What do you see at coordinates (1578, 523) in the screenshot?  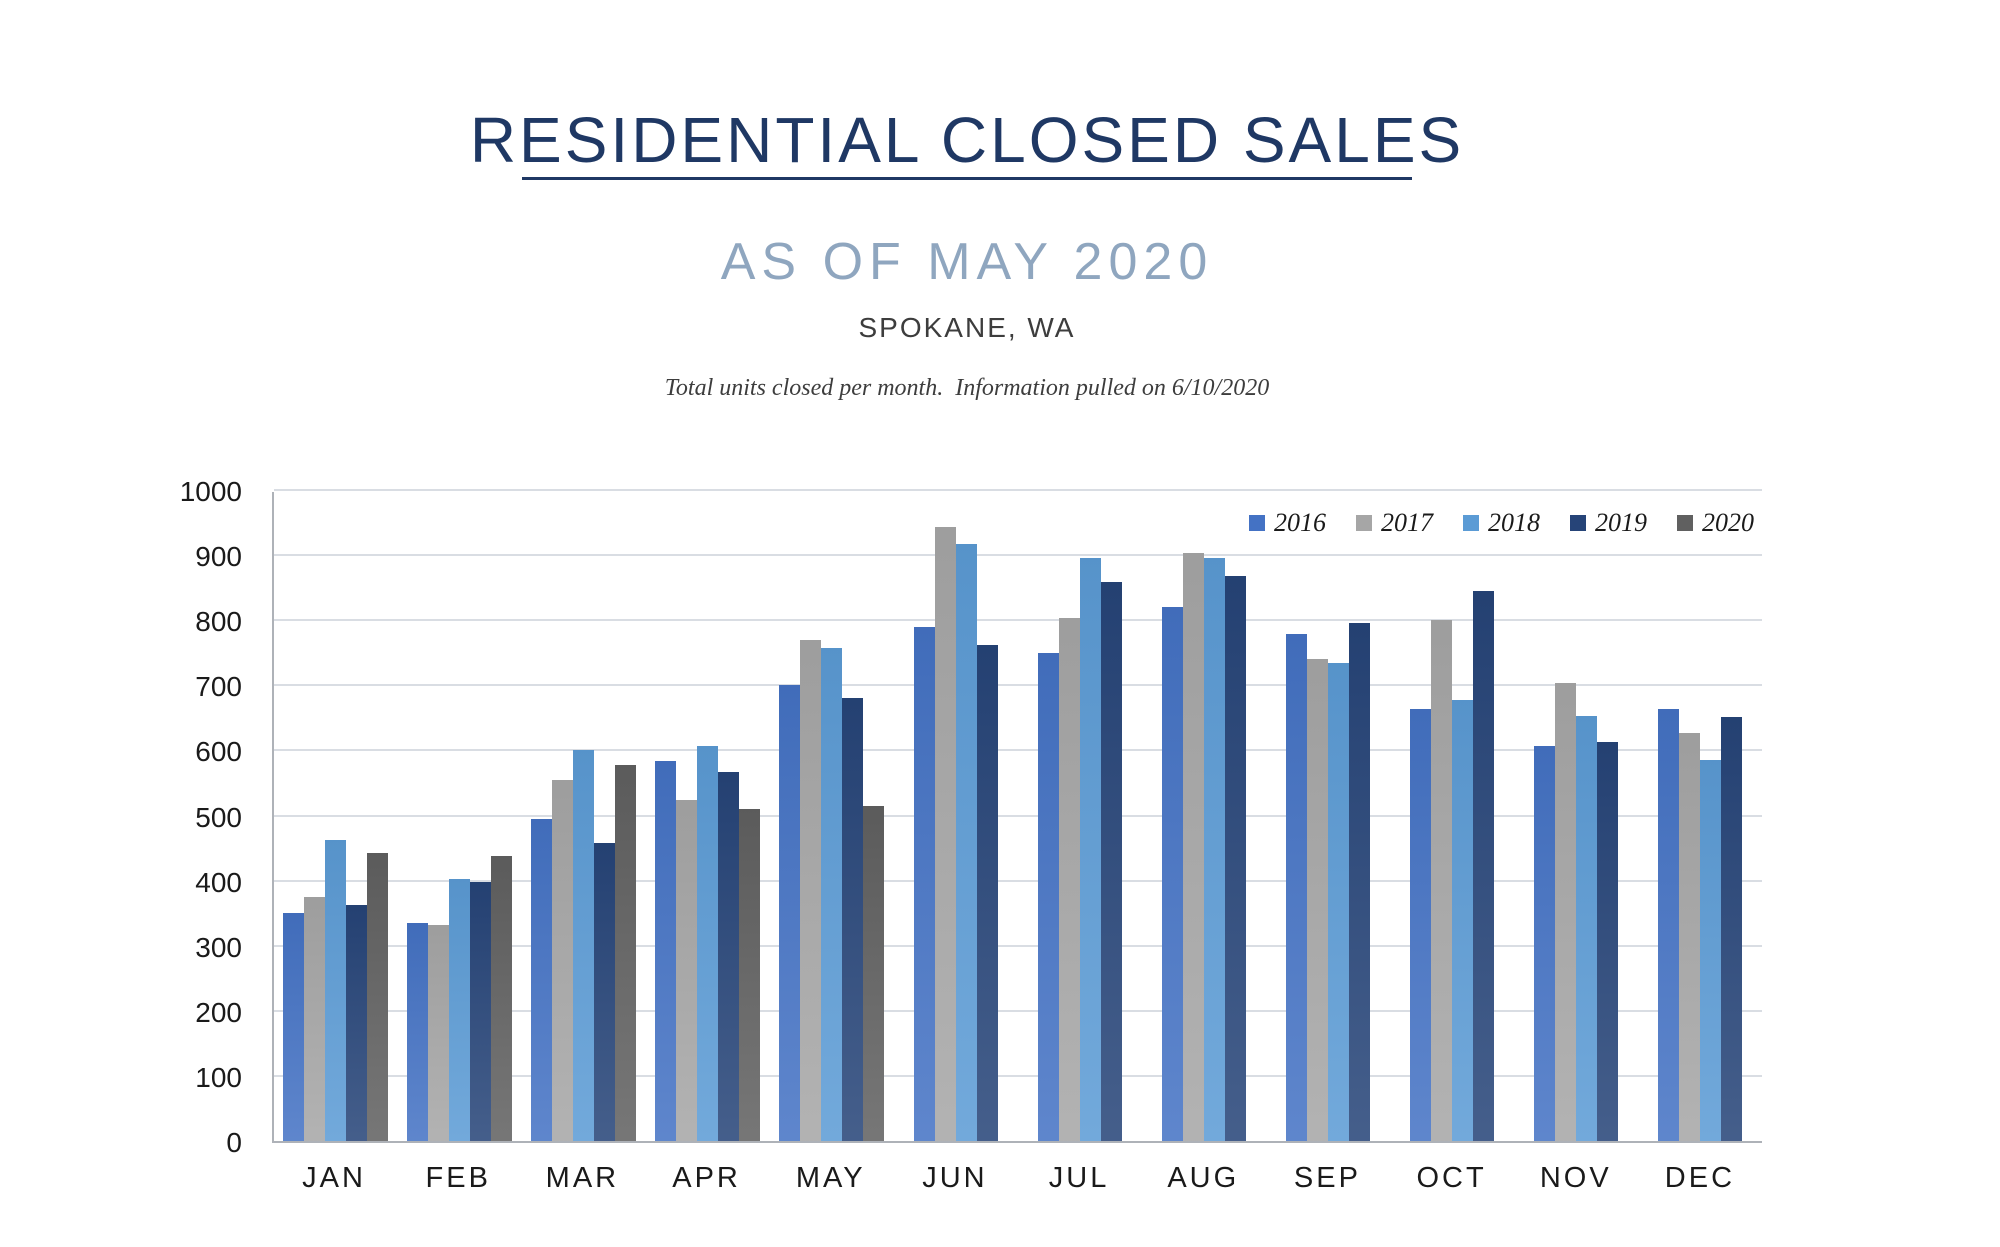 I see `legend-swatch-2019` at bounding box center [1578, 523].